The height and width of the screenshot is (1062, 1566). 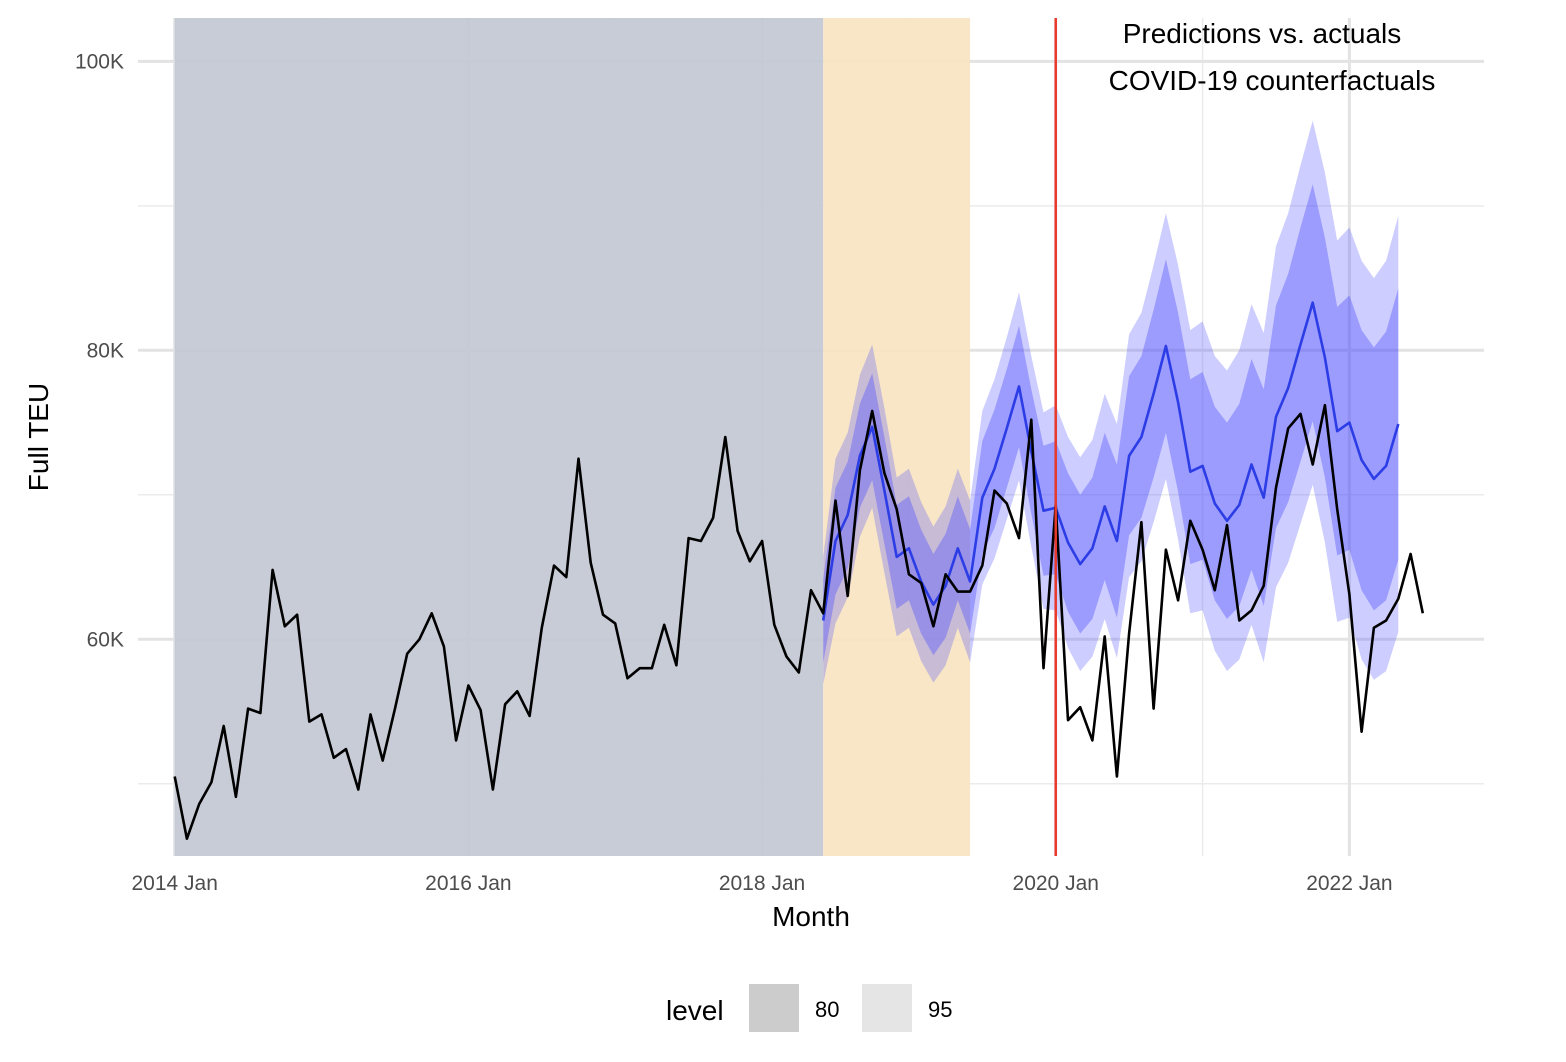 What do you see at coordinates (468, 883) in the screenshot?
I see `x-tick-label: 2016 Jan` at bounding box center [468, 883].